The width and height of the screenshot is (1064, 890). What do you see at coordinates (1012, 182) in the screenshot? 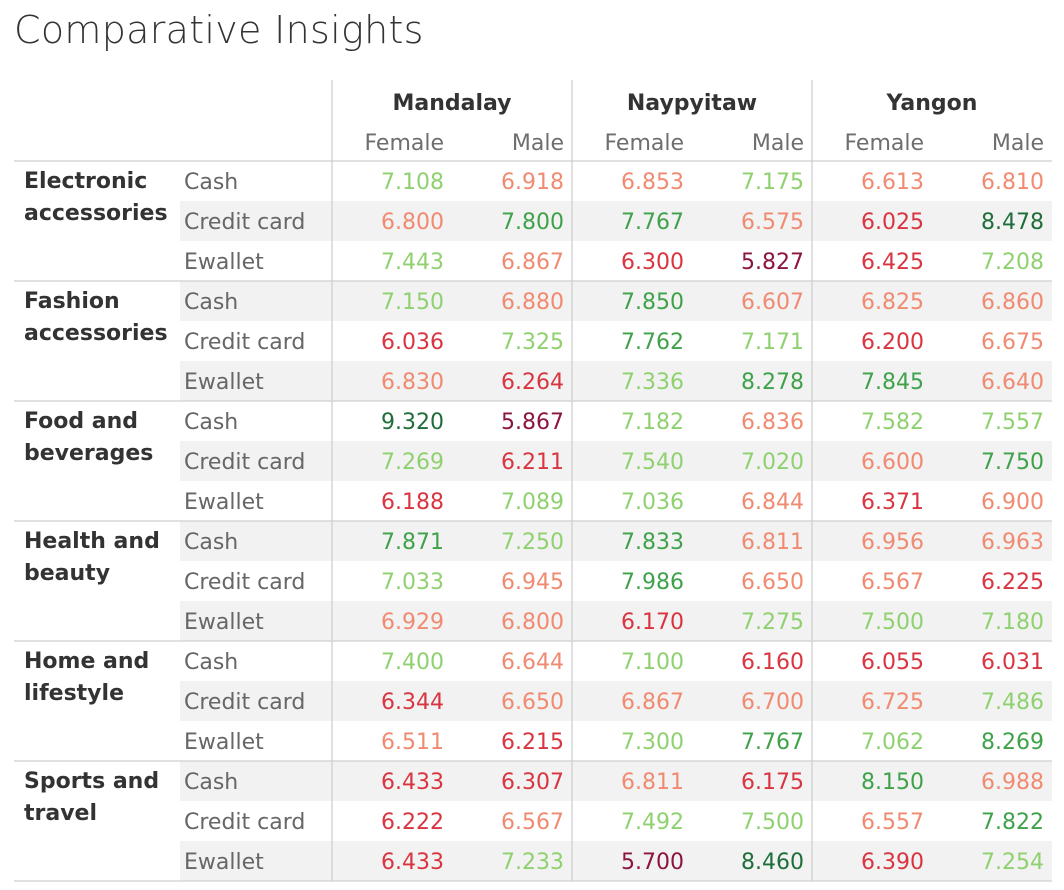
I see `cell-value: 6.810` at bounding box center [1012, 182].